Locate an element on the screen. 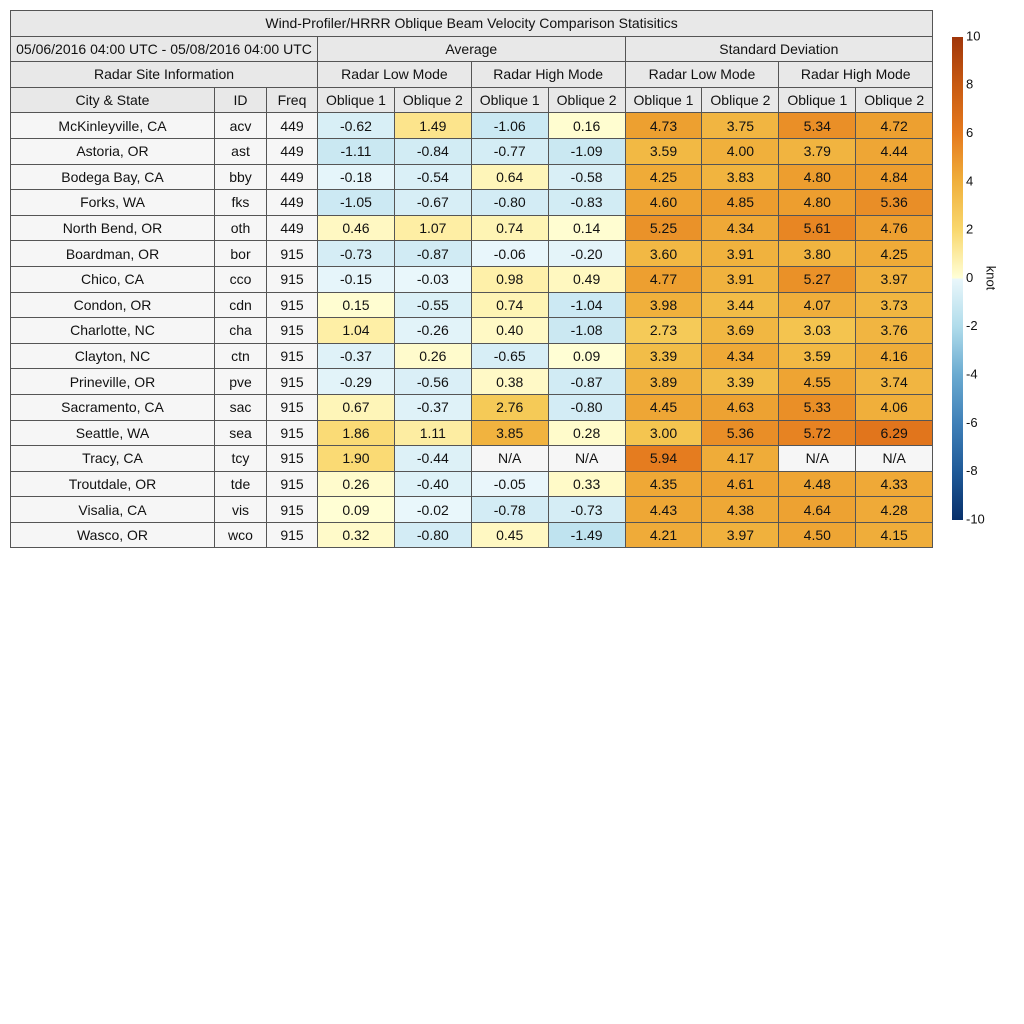  site-cell: bor is located at coordinates (240, 253).